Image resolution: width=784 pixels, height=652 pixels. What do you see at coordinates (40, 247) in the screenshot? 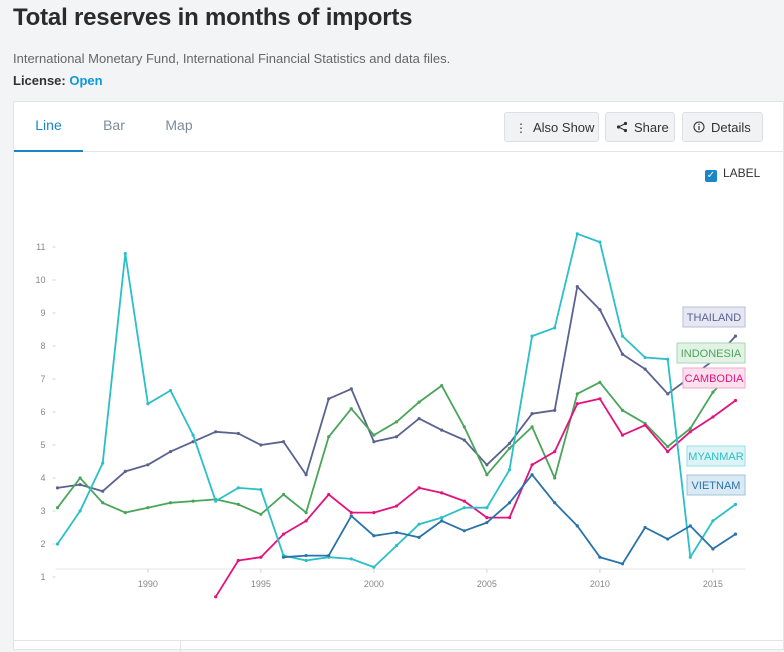
I see `y-tick-label: 11` at bounding box center [40, 247].